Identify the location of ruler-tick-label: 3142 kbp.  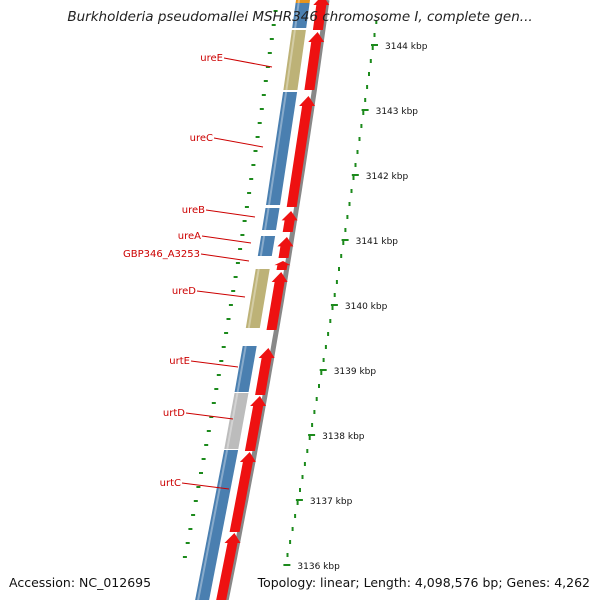
(387, 177).